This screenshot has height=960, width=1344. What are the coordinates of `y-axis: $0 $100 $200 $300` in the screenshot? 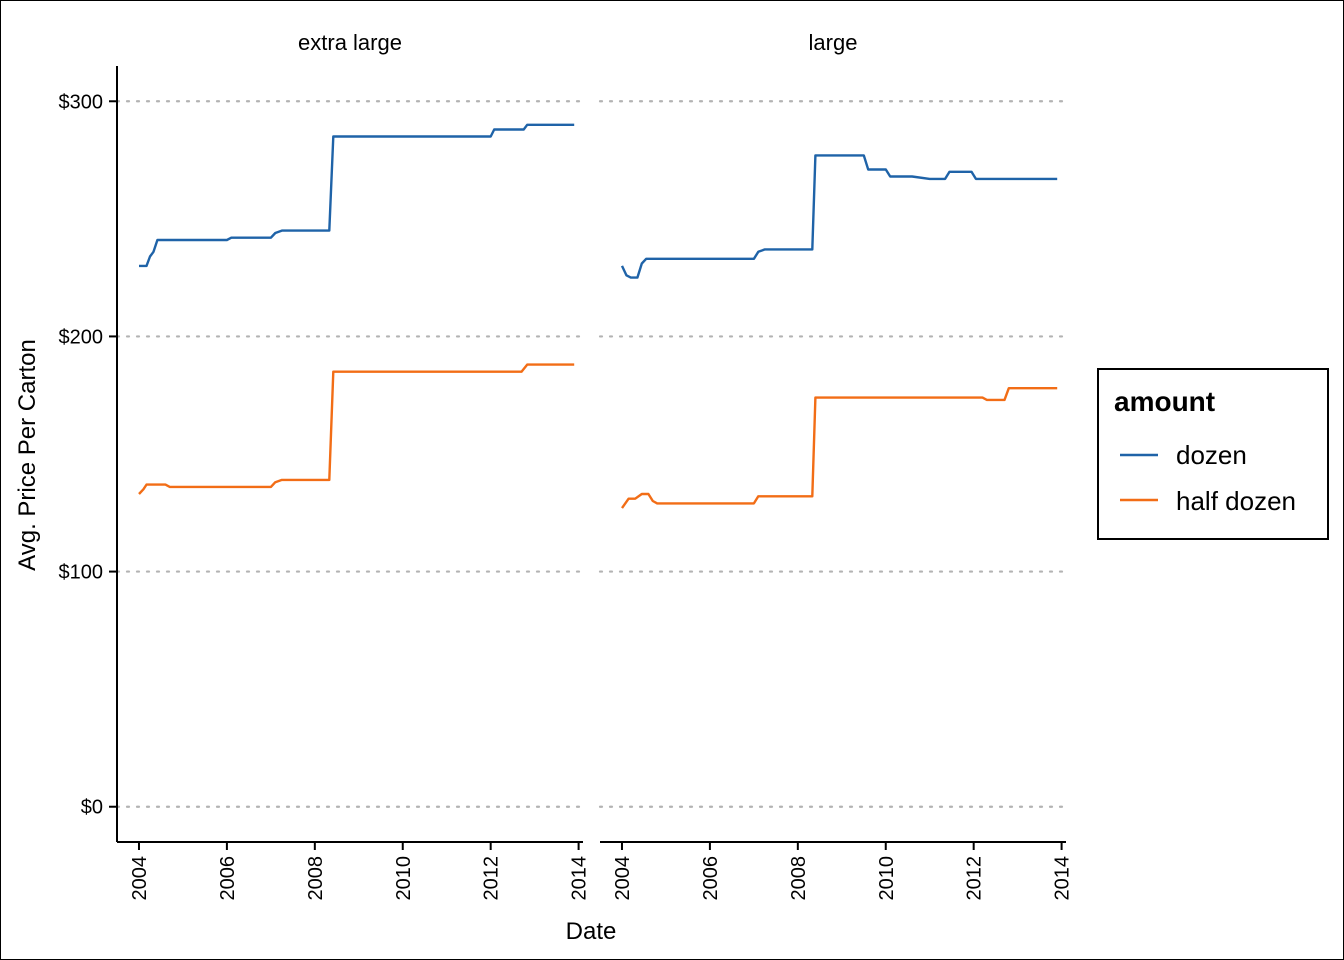 It's located at (88, 454).